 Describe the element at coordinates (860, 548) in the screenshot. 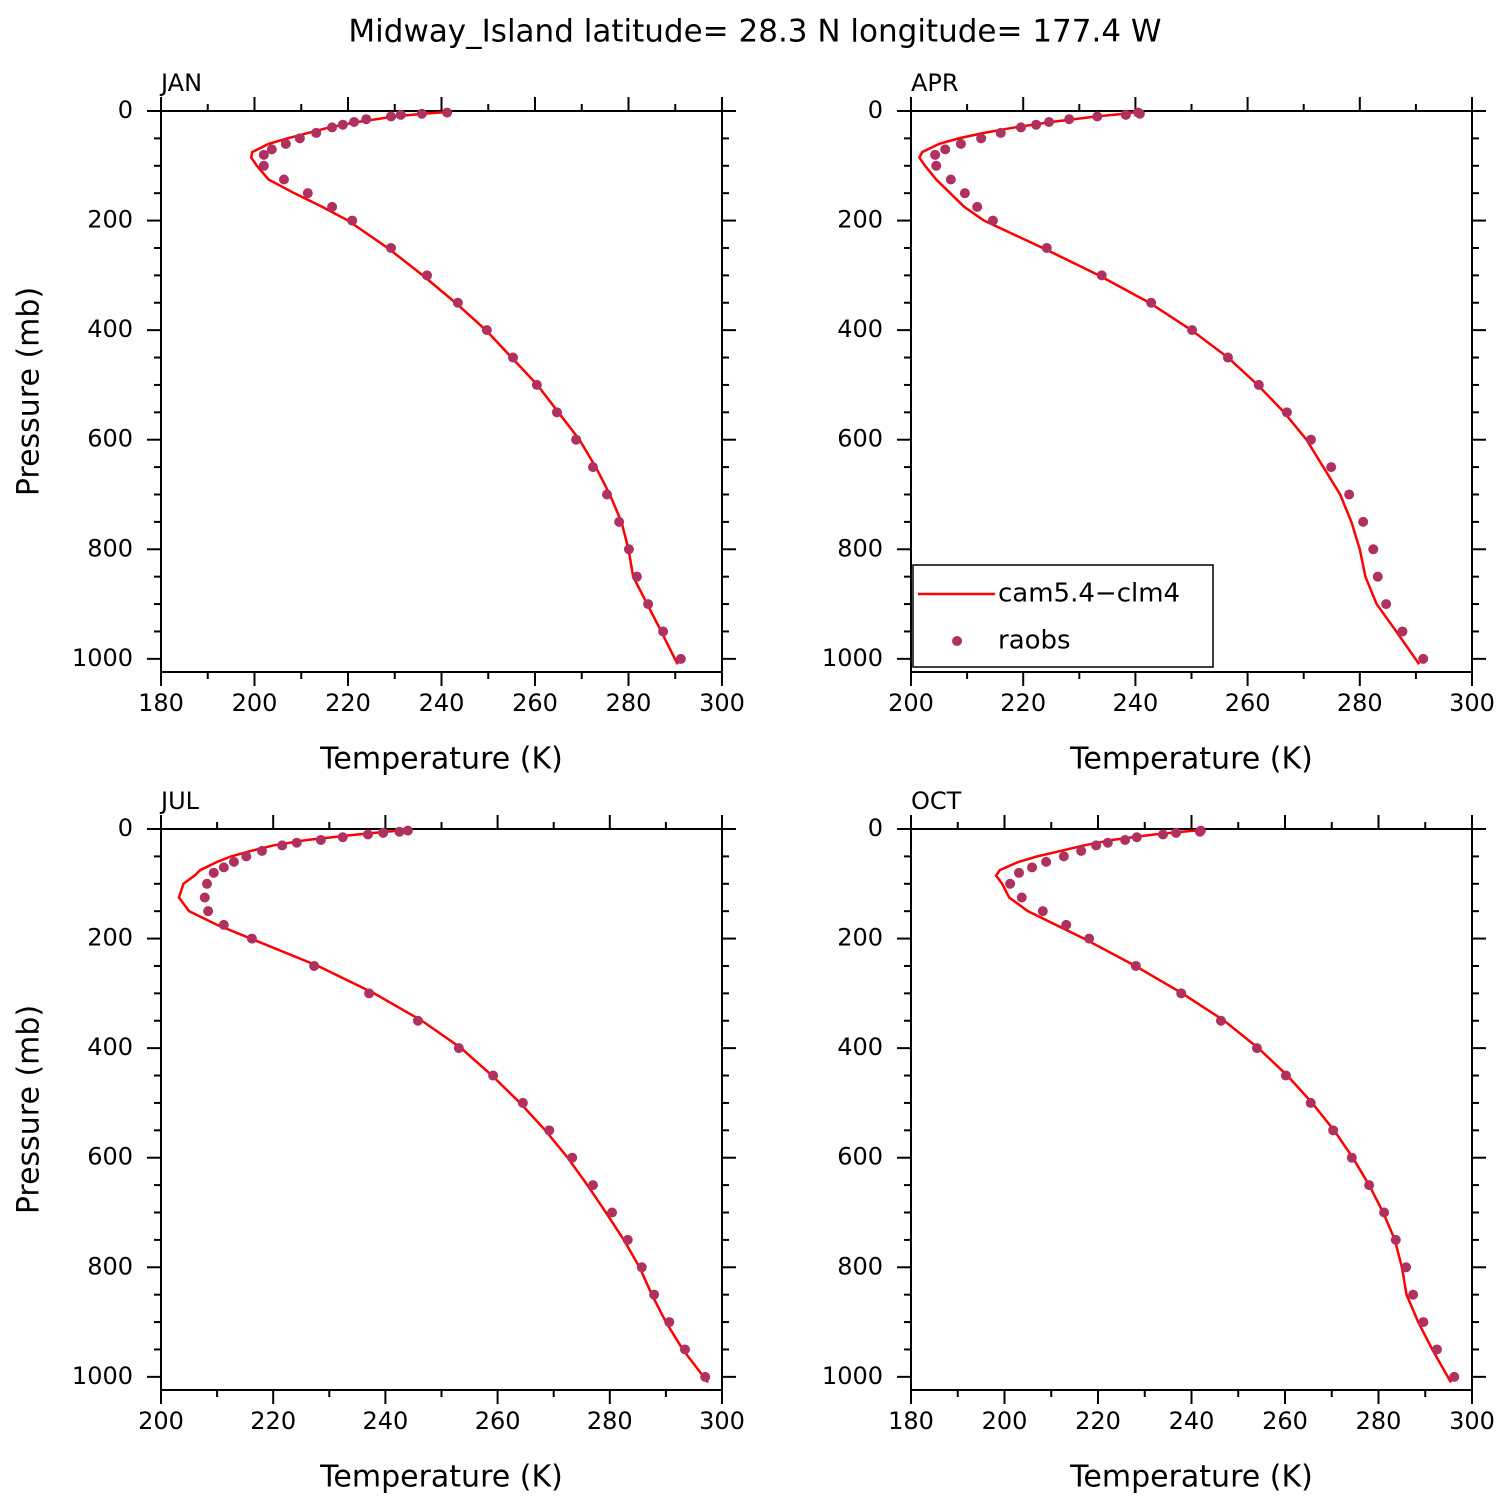

I see `y-tick-label: 800` at that location.